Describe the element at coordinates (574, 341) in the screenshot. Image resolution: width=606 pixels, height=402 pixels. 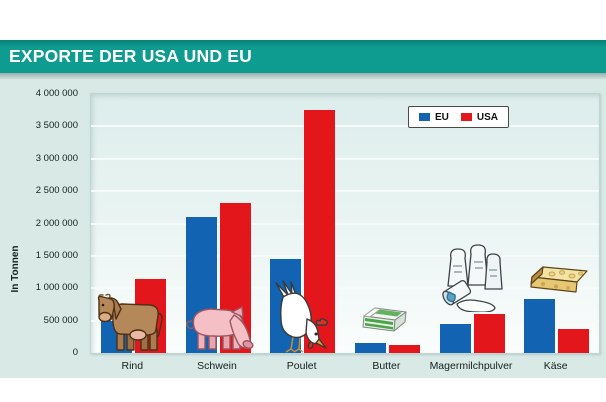
I see `bar-usa-käse` at that location.